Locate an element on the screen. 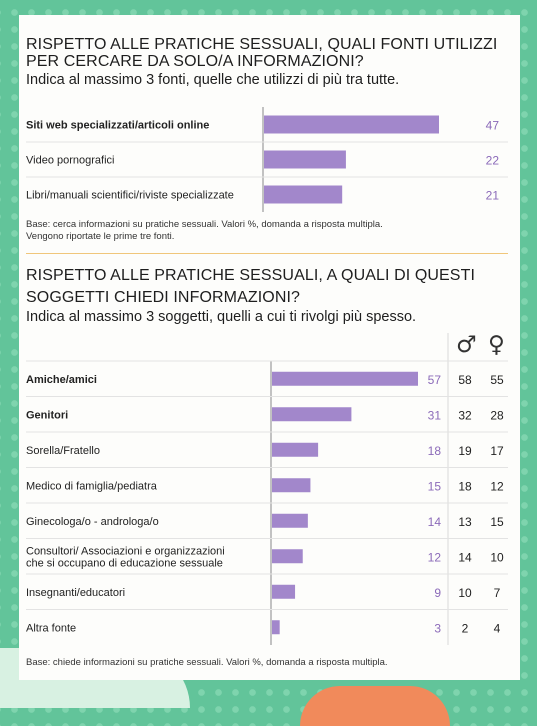  chart2-value-label: 3 is located at coordinates (437, 628).